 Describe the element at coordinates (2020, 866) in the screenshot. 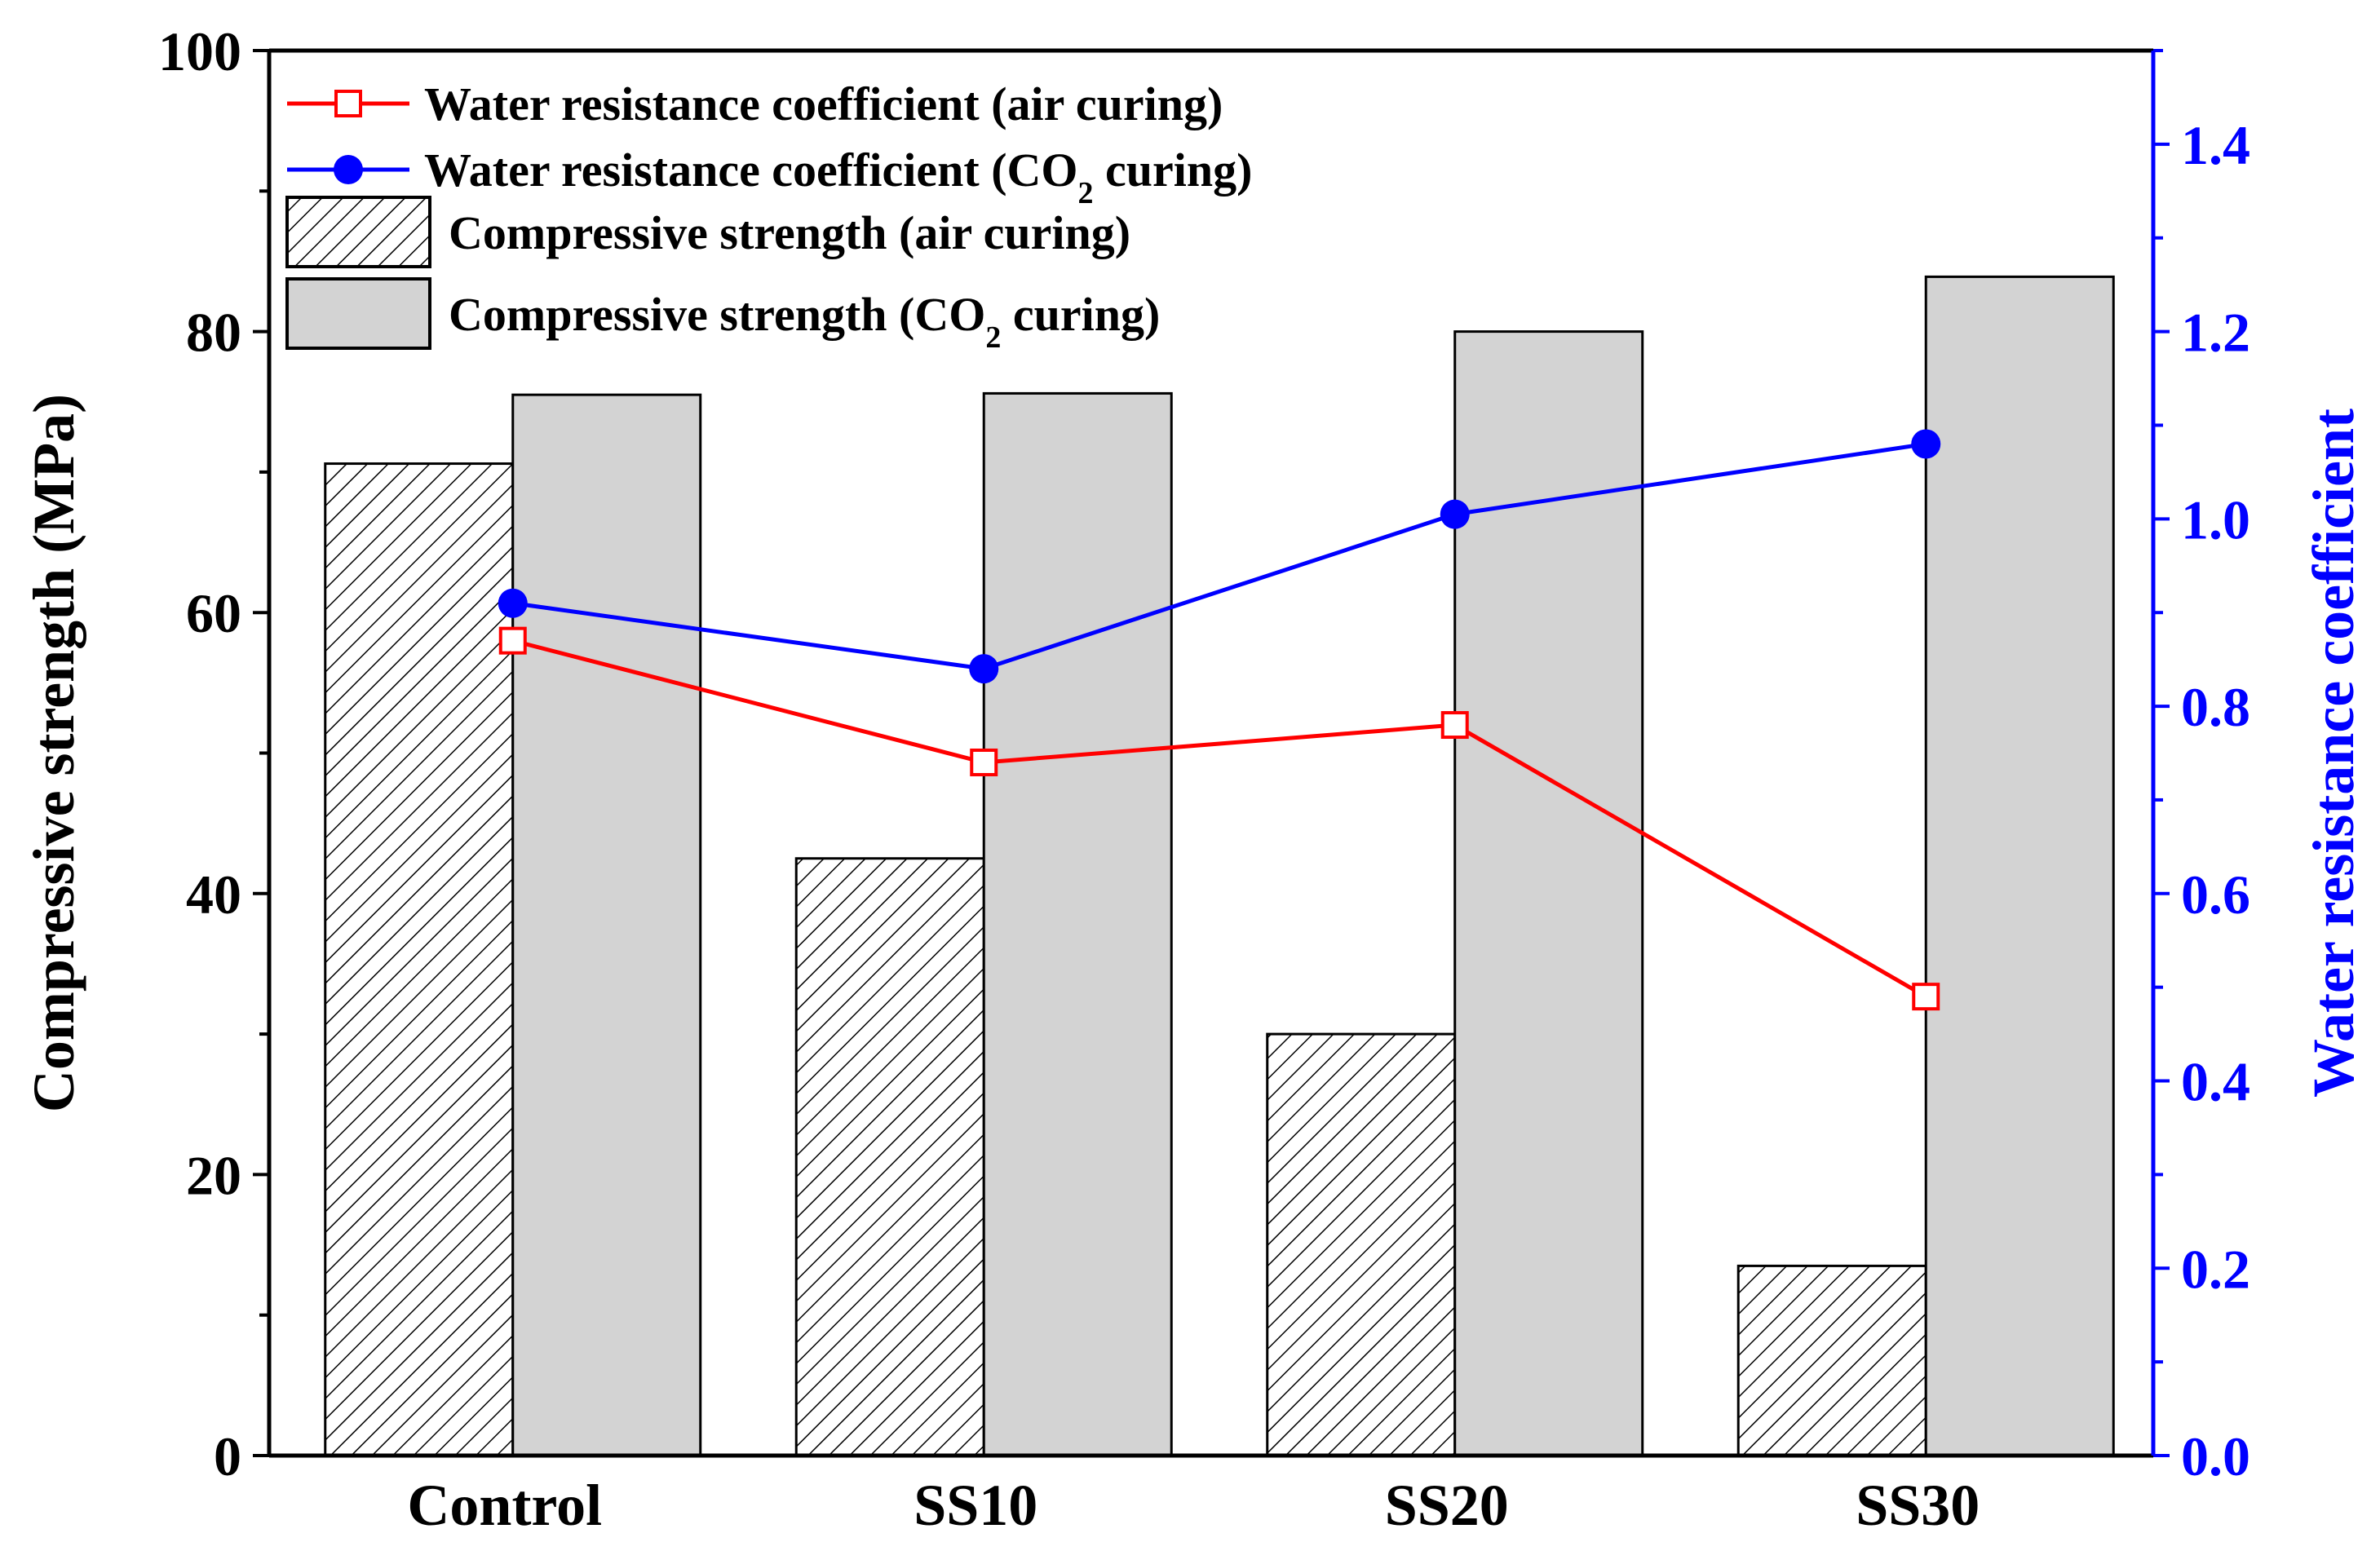

I see `bar-co2-curing-ss30` at that location.